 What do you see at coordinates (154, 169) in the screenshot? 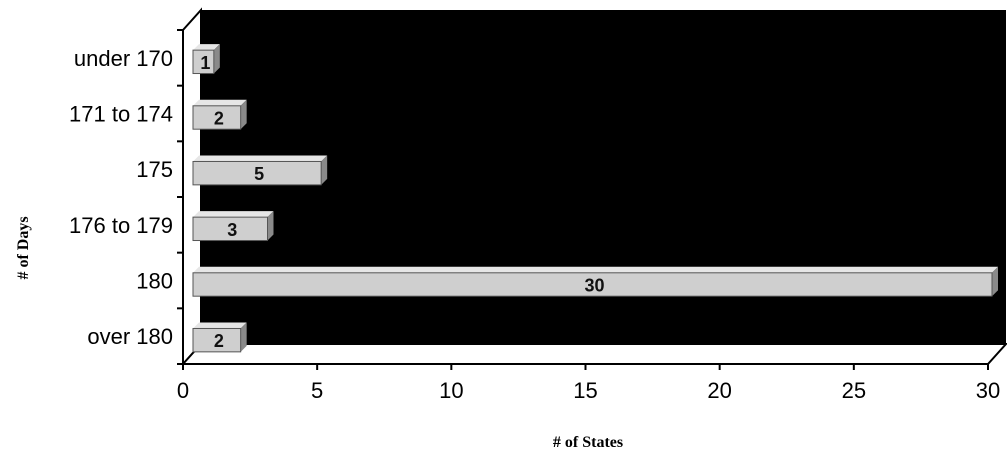
I see `category-label: 175` at bounding box center [154, 169].